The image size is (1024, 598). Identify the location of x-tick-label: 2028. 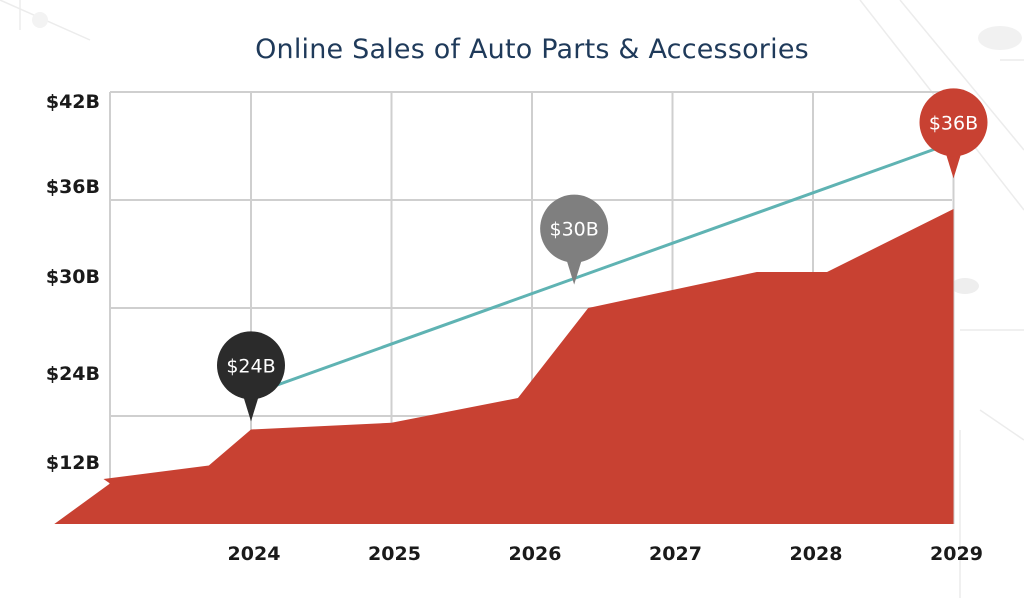
(816, 554).